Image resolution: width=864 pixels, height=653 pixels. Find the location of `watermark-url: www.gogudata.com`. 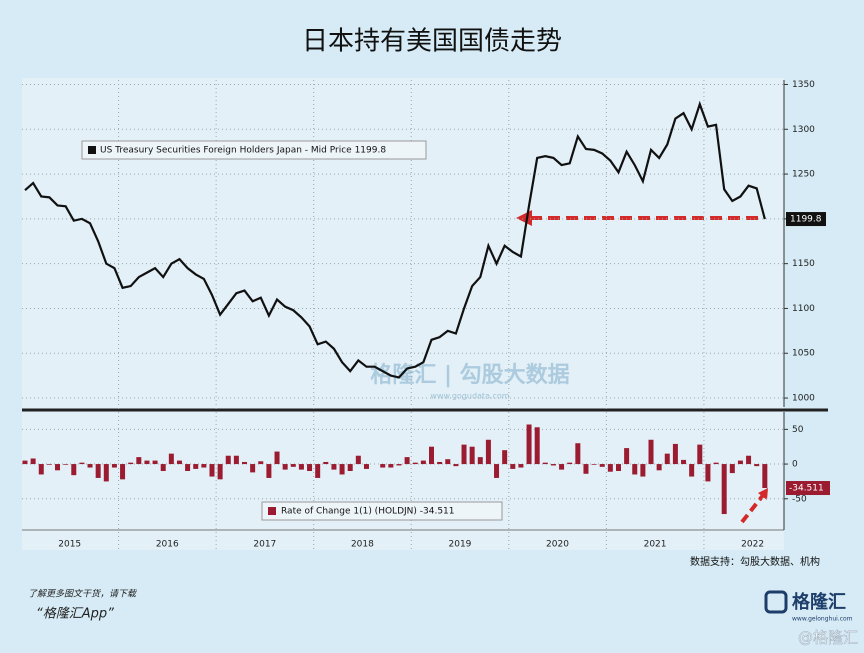

watermark-url: www.gogudata.com is located at coordinates (469, 396).